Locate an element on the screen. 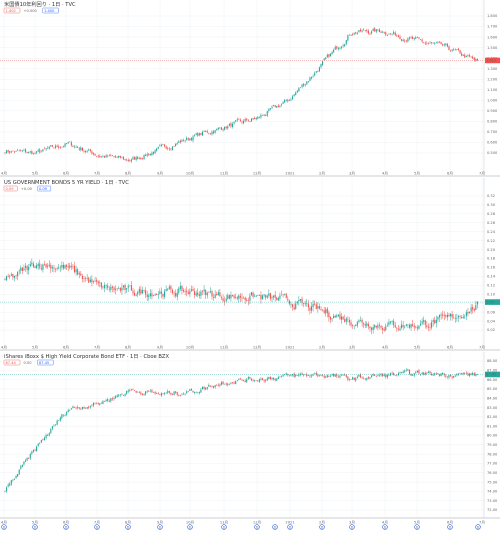 The image size is (500, 537). x-tick-label: 9月 is located at coordinates (160, 173).